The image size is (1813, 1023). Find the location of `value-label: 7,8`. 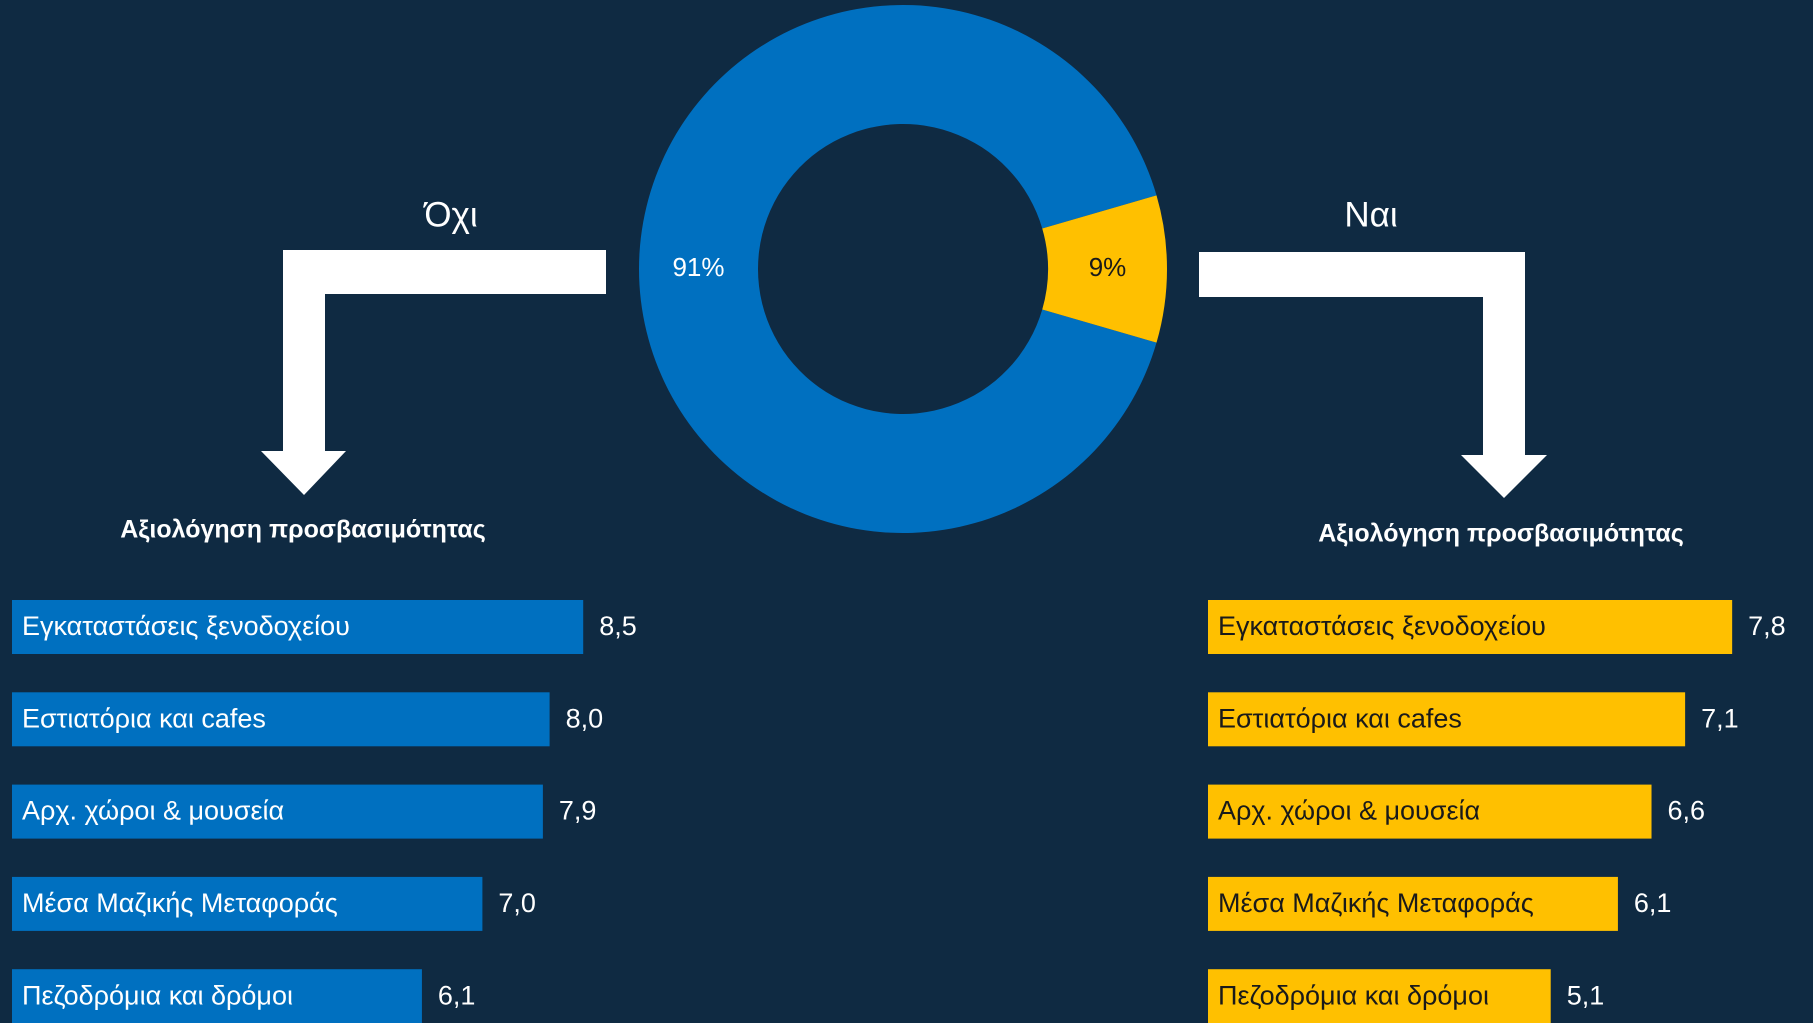

value-label: 7,8 is located at coordinates (1767, 626).